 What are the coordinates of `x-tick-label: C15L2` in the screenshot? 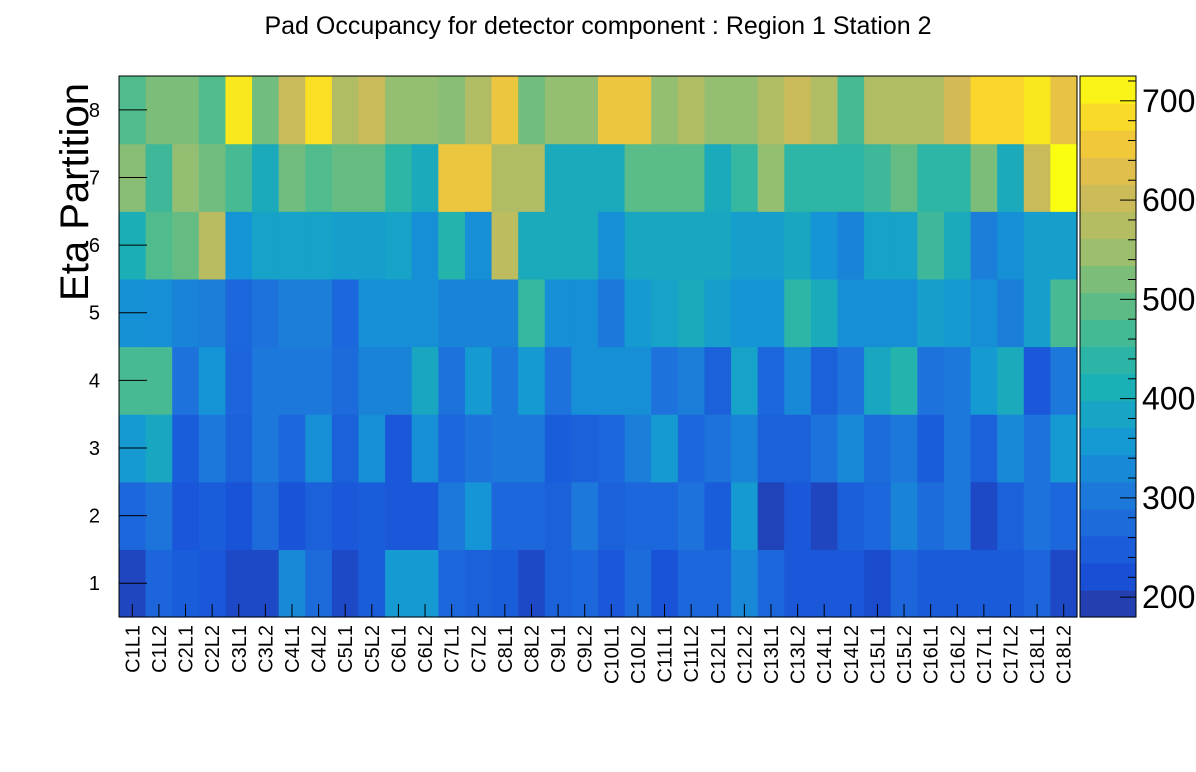 It's located at (905, 654).